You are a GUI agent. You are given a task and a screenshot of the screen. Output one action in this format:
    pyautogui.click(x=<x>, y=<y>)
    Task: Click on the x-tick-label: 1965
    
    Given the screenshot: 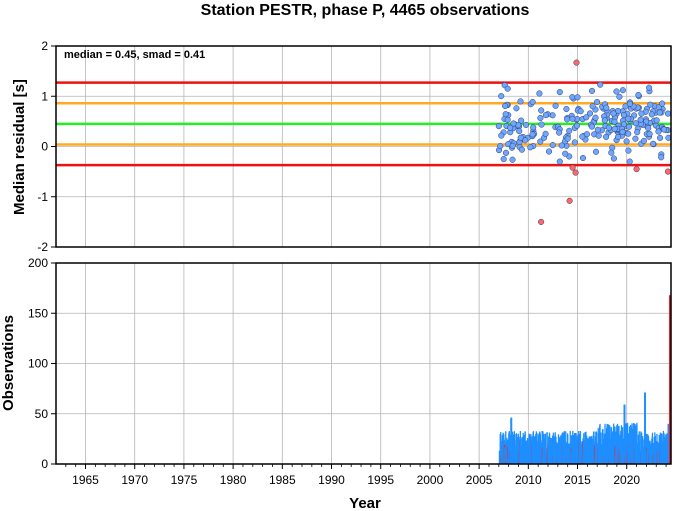 What is the action you would take?
    pyautogui.click(x=85, y=480)
    